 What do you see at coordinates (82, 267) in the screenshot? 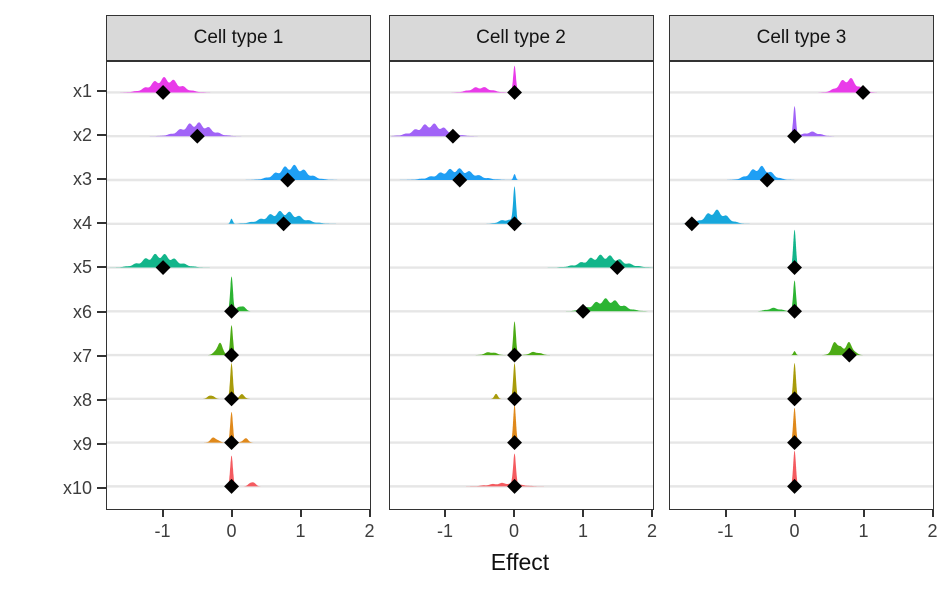
I see `y-tick-label-x5: x5` at bounding box center [82, 267].